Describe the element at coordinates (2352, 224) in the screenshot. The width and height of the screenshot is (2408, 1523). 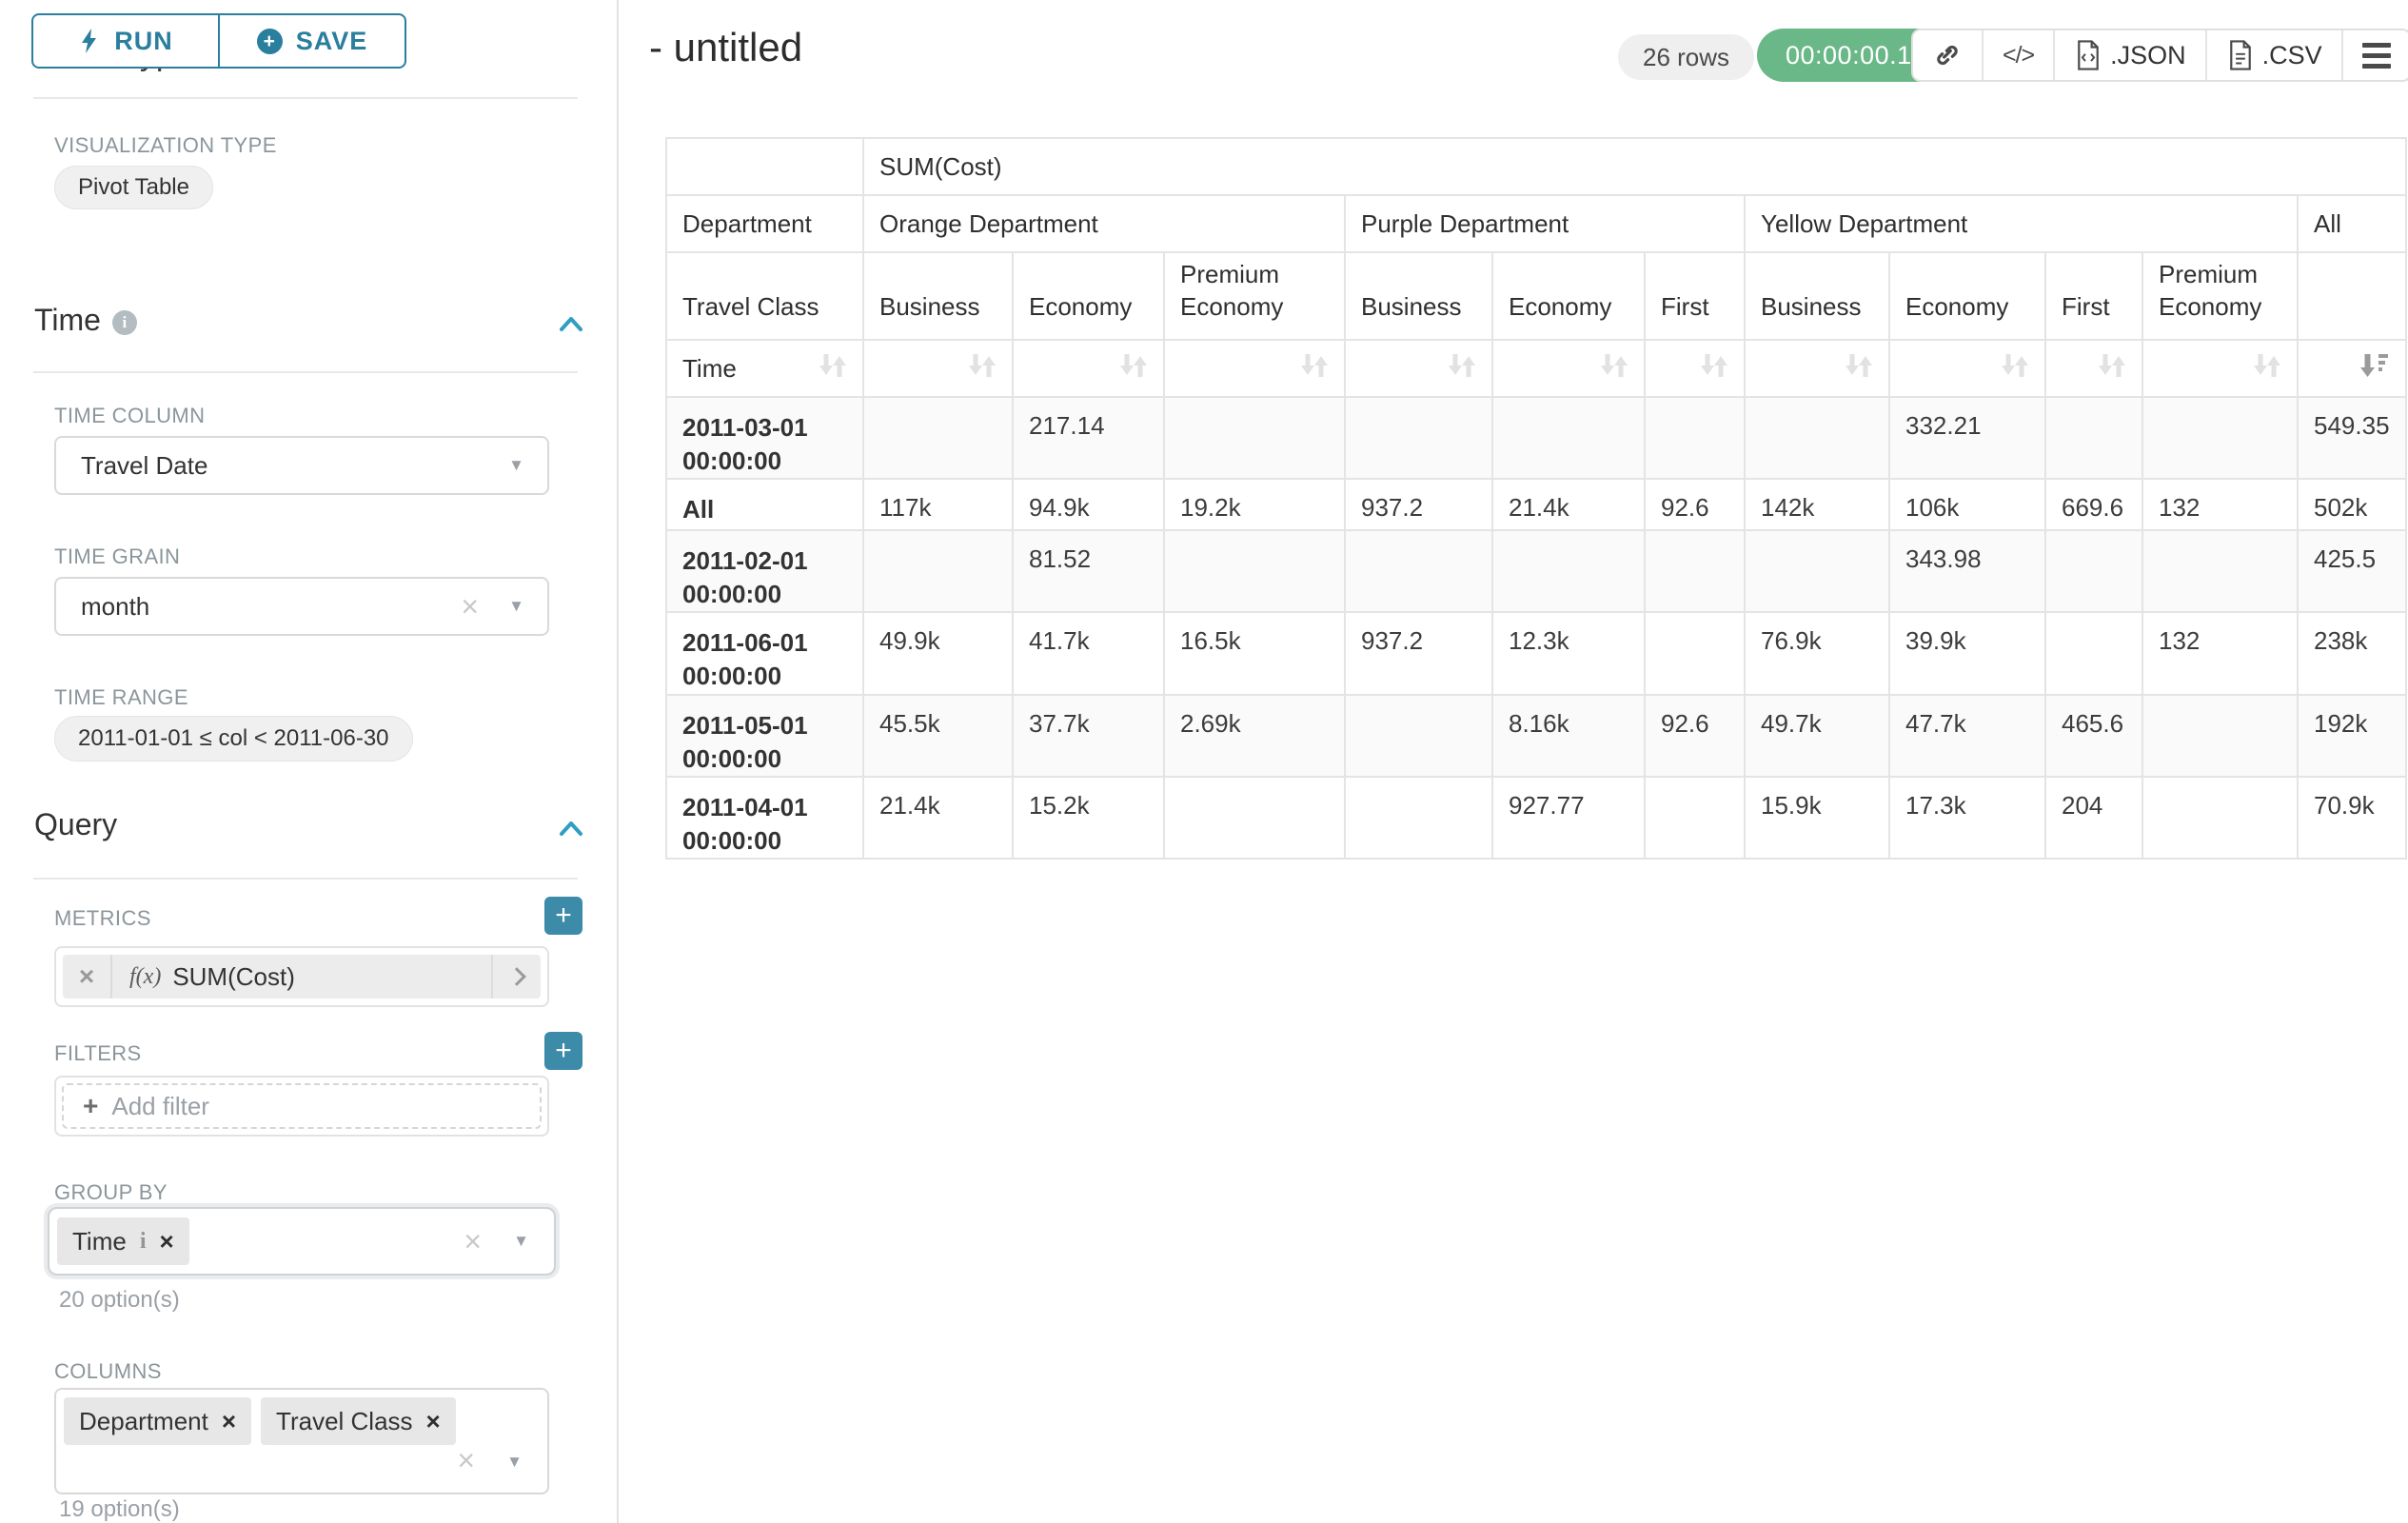
I see `column-group-header: All` at that location.